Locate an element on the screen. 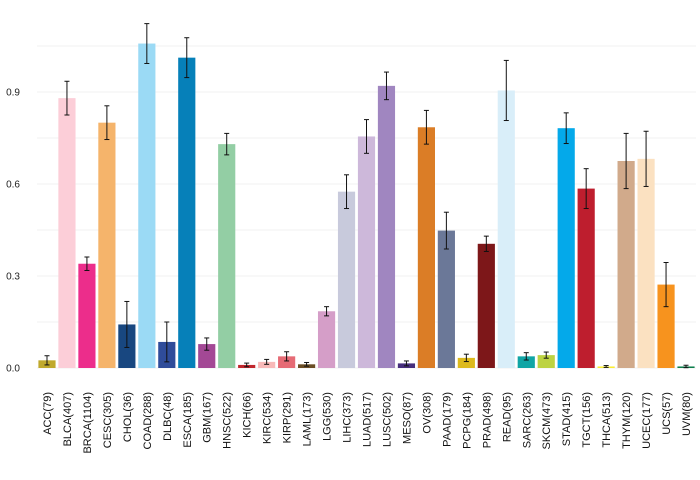 The height and width of the screenshot is (480, 700). x-tick-label: STAD(415) is located at coordinates (567, 419).